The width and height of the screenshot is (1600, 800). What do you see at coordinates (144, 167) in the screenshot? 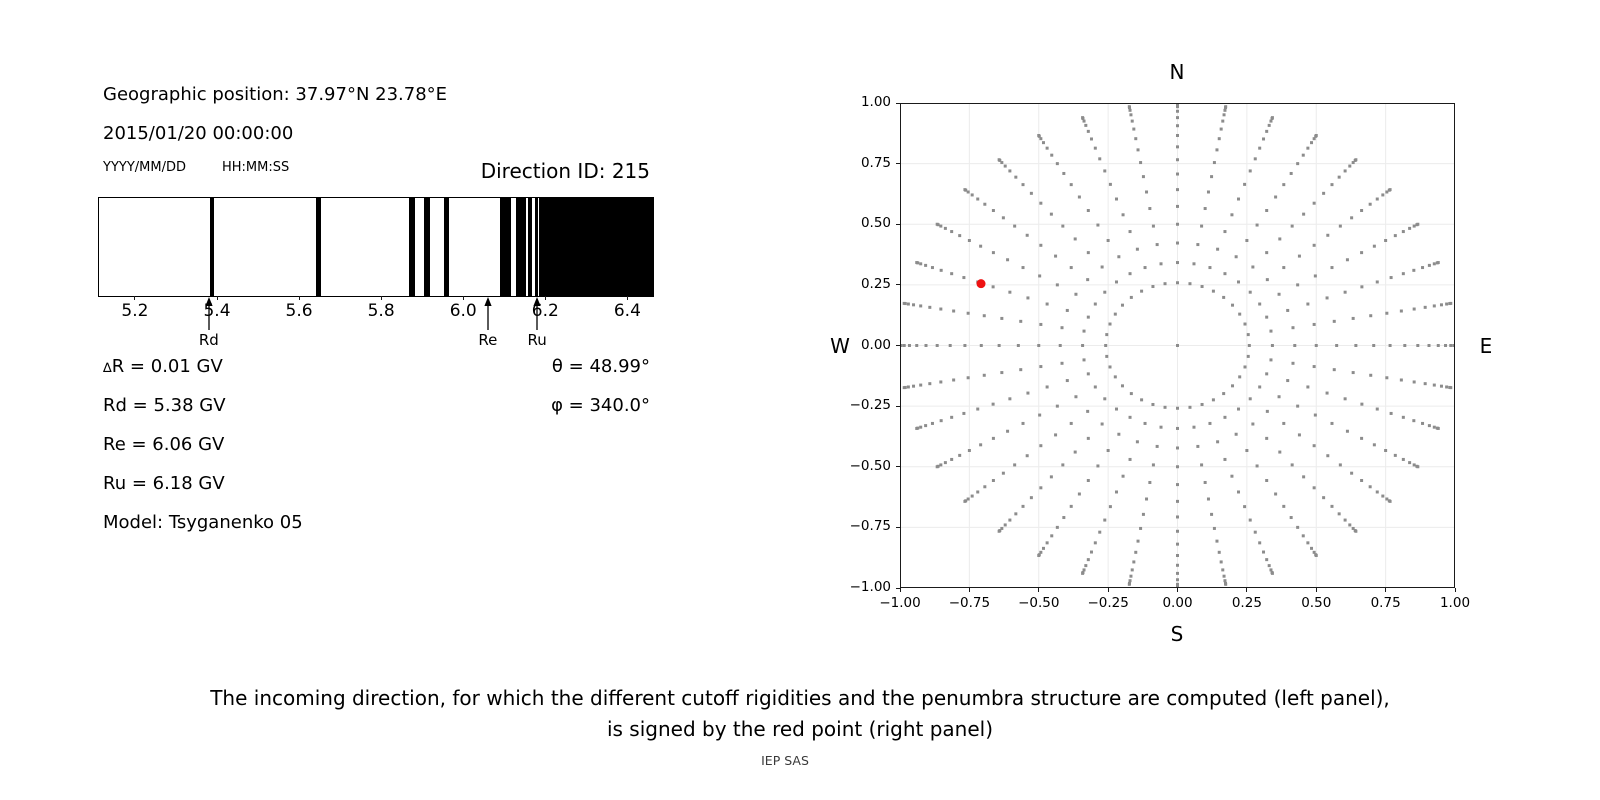
I see `date-format-label: YYYY/MM/DD` at bounding box center [144, 167].